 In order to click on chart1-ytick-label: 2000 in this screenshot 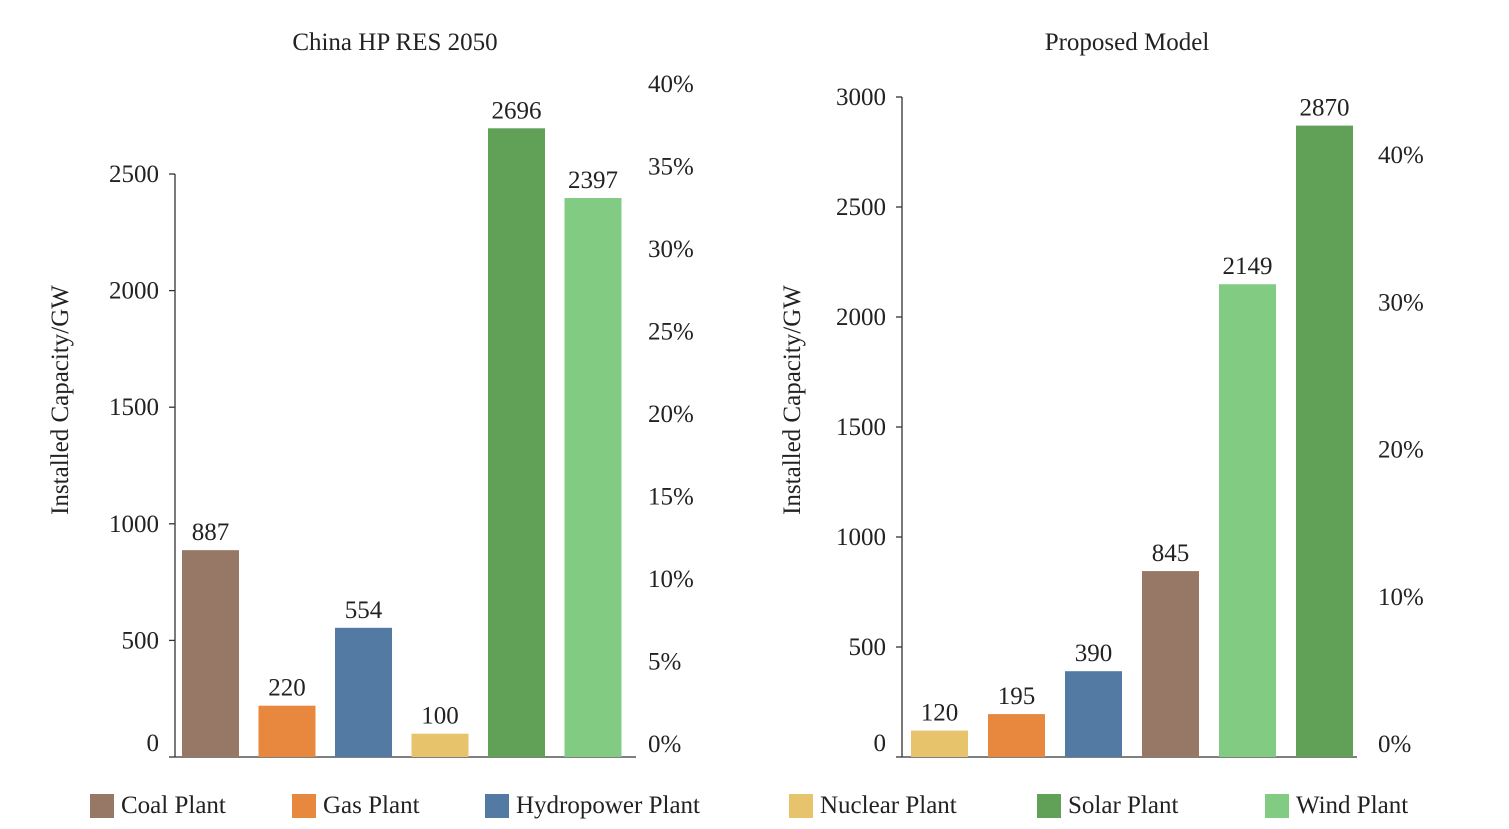, I will do `click(134, 291)`.